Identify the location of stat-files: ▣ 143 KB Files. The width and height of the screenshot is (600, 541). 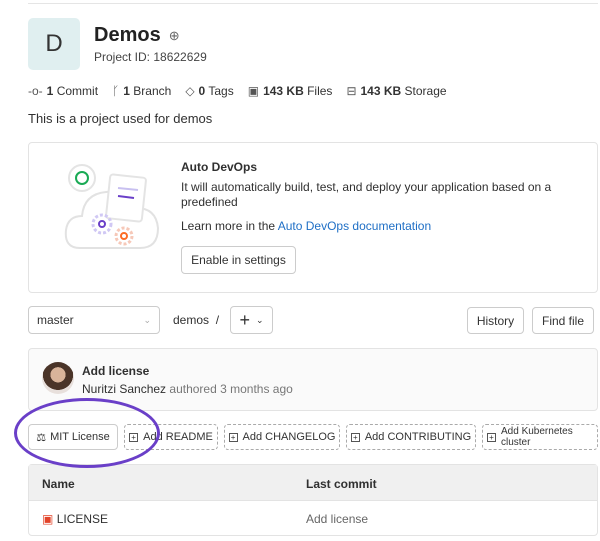
(290, 91).